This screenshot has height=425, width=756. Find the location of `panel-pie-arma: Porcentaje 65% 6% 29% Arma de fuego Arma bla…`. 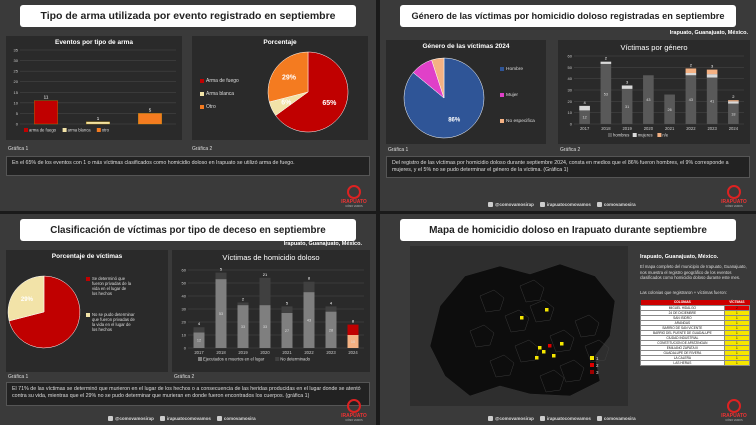

panel-pie-arma: Porcentaje 65% 6% 29% Arma de fuego Arma bla… is located at coordinates (280, 88).